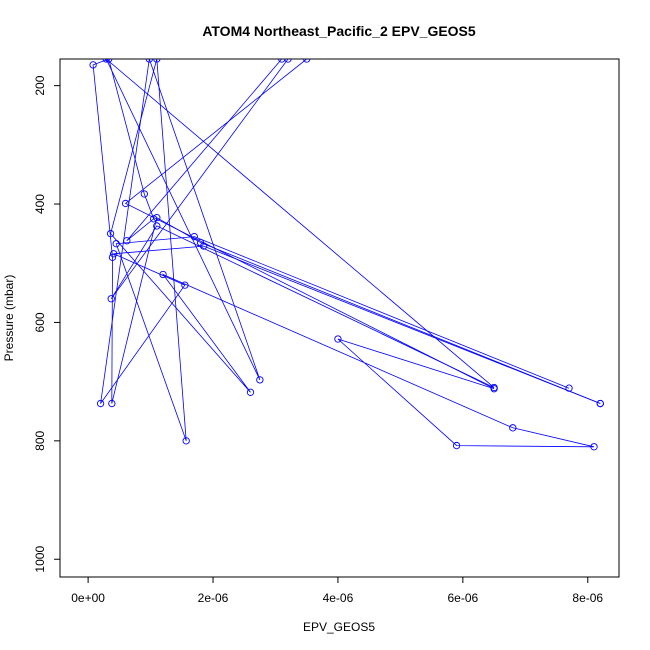 The height and width of the screenshot is (650, 650). I want to click on x-axis: 0e+00 2e-06 4e-06 6e-06 8e-06, so click(337, 590).